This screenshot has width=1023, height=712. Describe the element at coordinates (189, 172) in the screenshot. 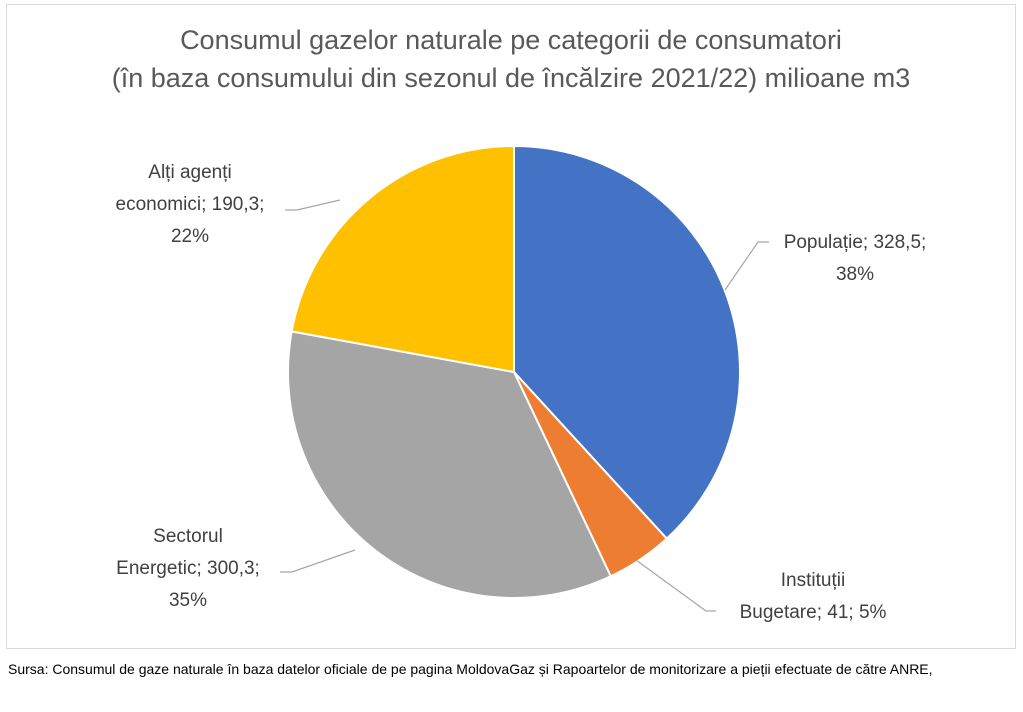

I see `data-label-line: Alți agenți` at that location.